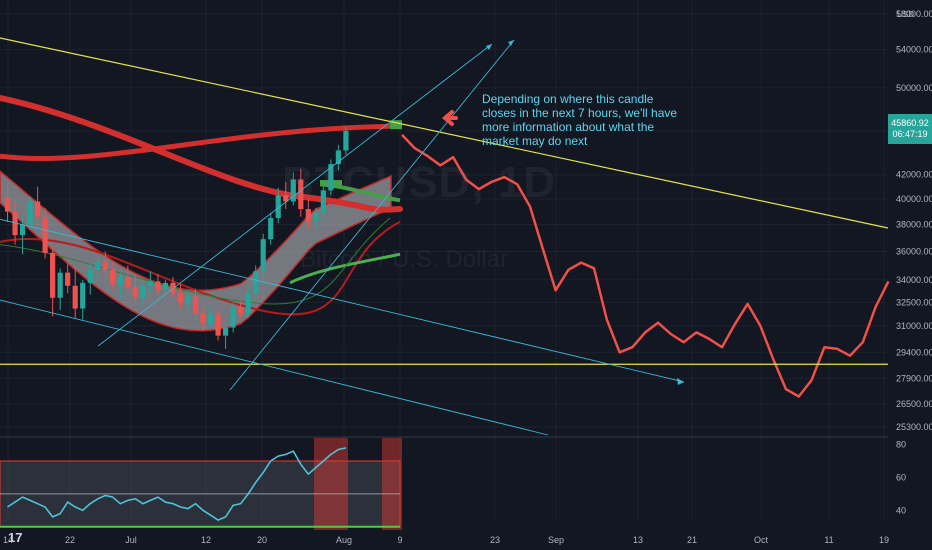 Image resolution: width=932 pixels, height=550 pixels. What do you see at coordinates (399, 540) in the screenshot?
I see `time-tick-label: 9` at bounding box center [399, 540].